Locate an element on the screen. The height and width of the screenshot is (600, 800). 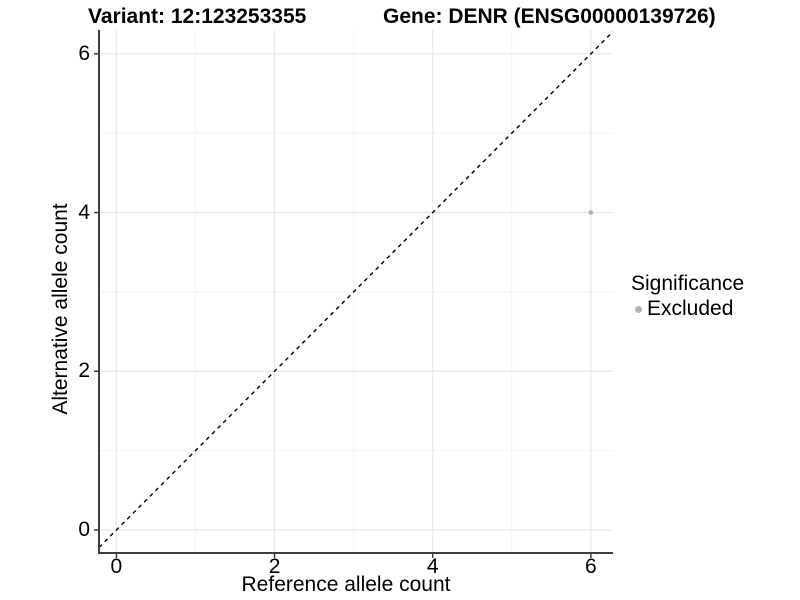
x-tick-label: 0 is located at coordinates (116, 566).